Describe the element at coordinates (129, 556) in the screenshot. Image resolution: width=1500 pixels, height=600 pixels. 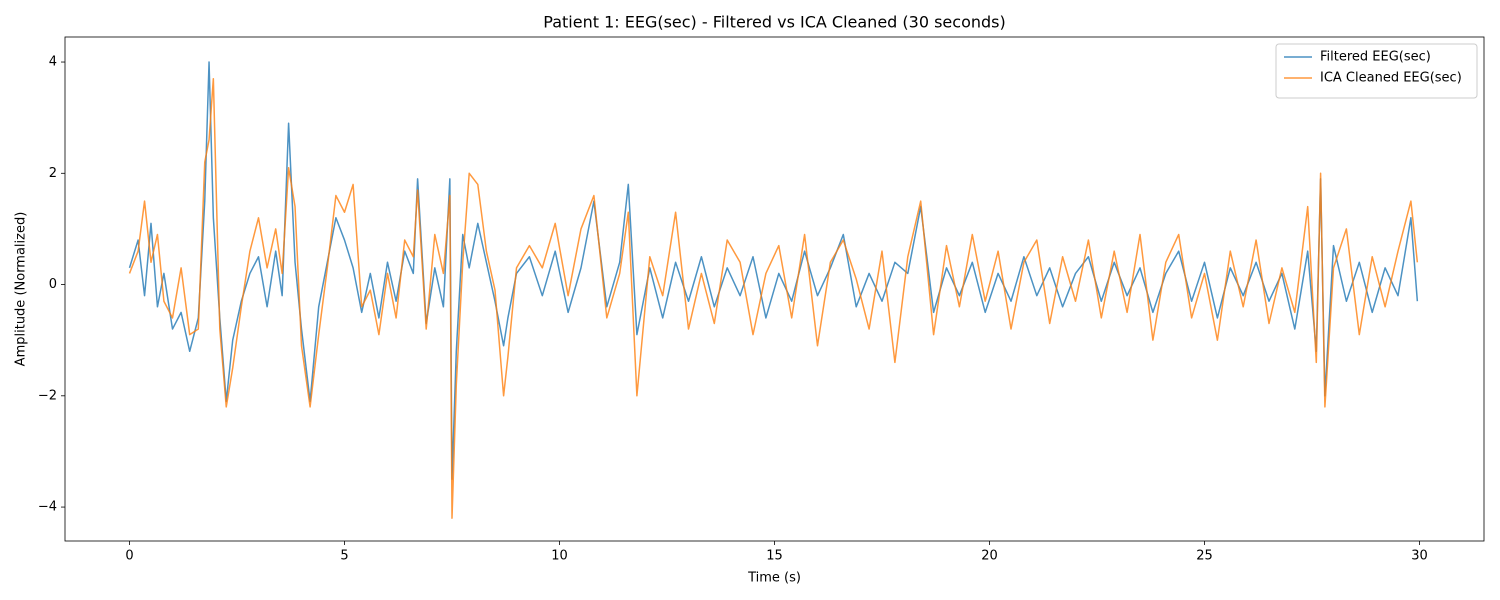
I see `x-tick-label: 0` at that location.